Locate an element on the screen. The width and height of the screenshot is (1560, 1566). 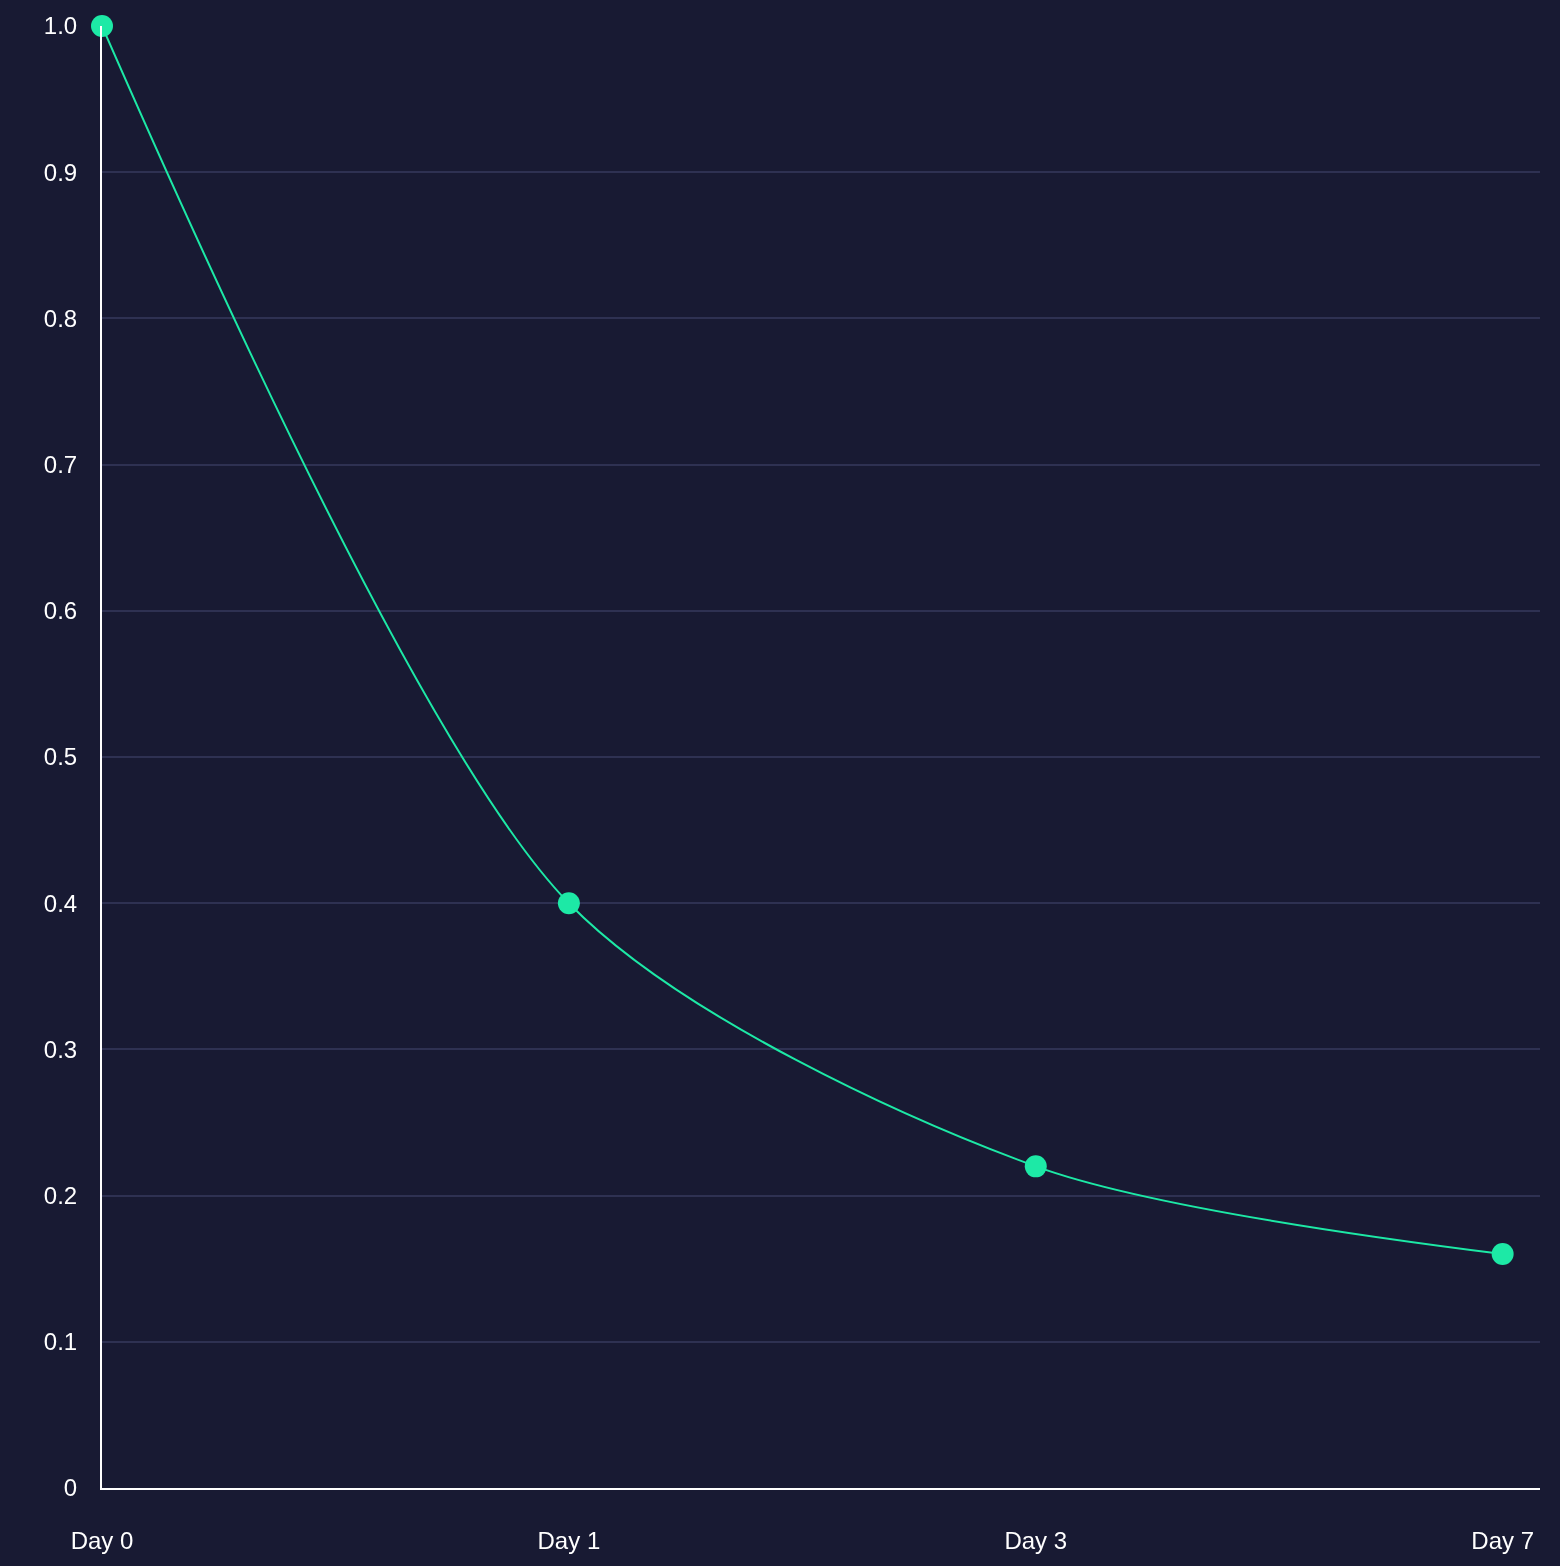
y-tick-label: 0.9 is located at coordinates (60, 172).